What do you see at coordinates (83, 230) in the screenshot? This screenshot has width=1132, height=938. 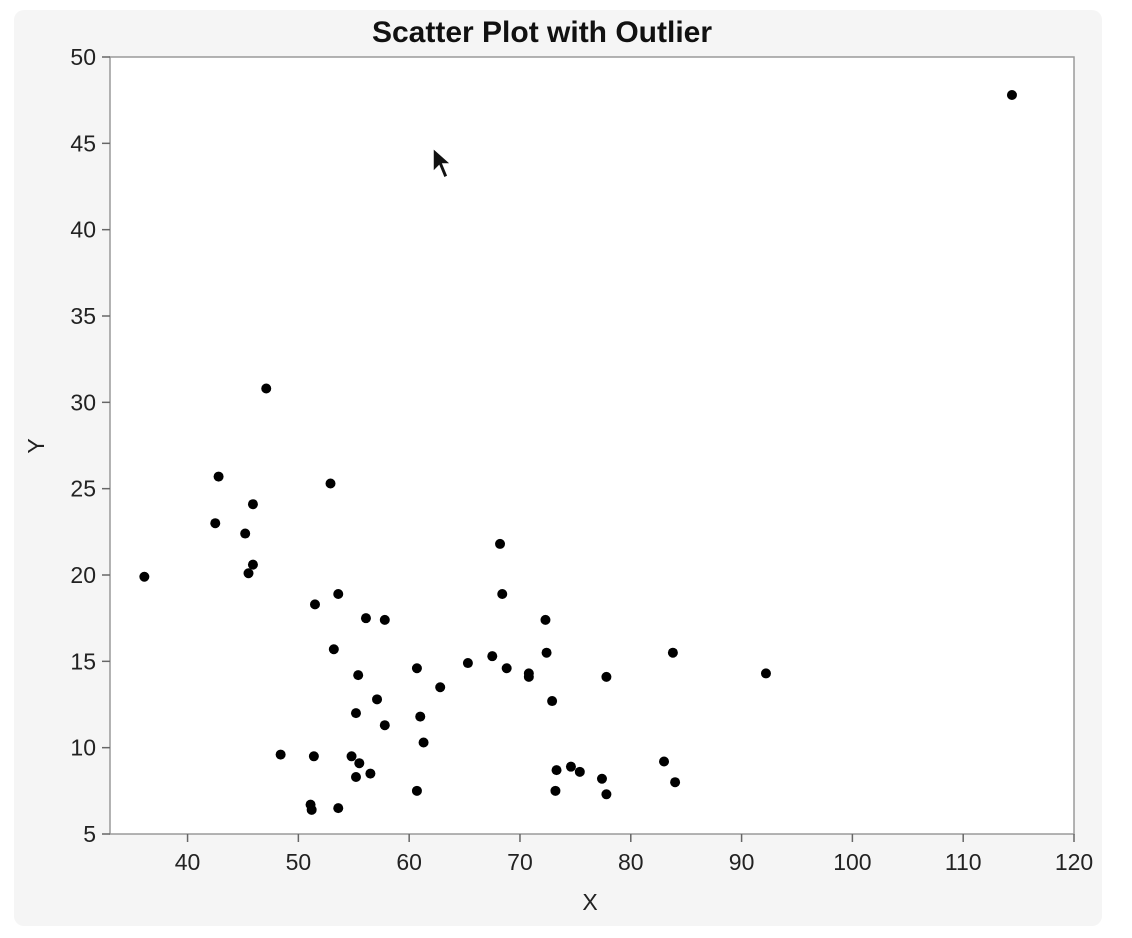 I see `y-tick-label: 40` at bounding box center [83, 230].